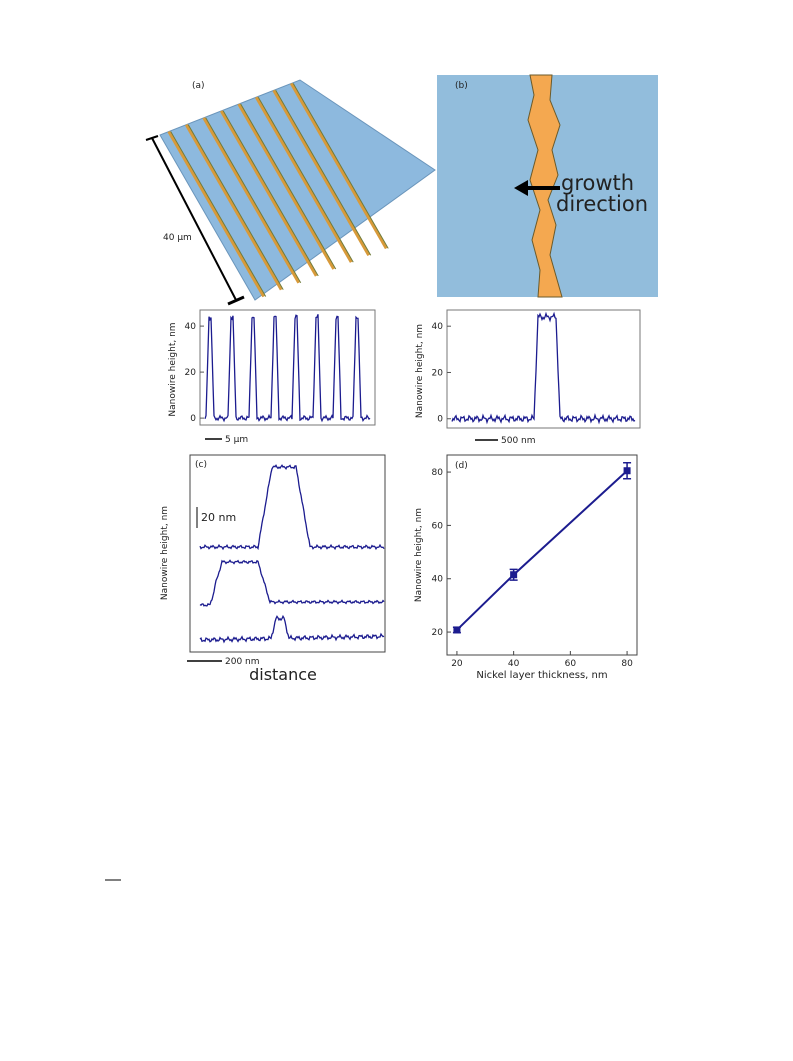 This screenshot has height=1061, width=793. Describe the element at coordinates (461, 466) in the screenshot. I see `panel-label: (d)` at that location.